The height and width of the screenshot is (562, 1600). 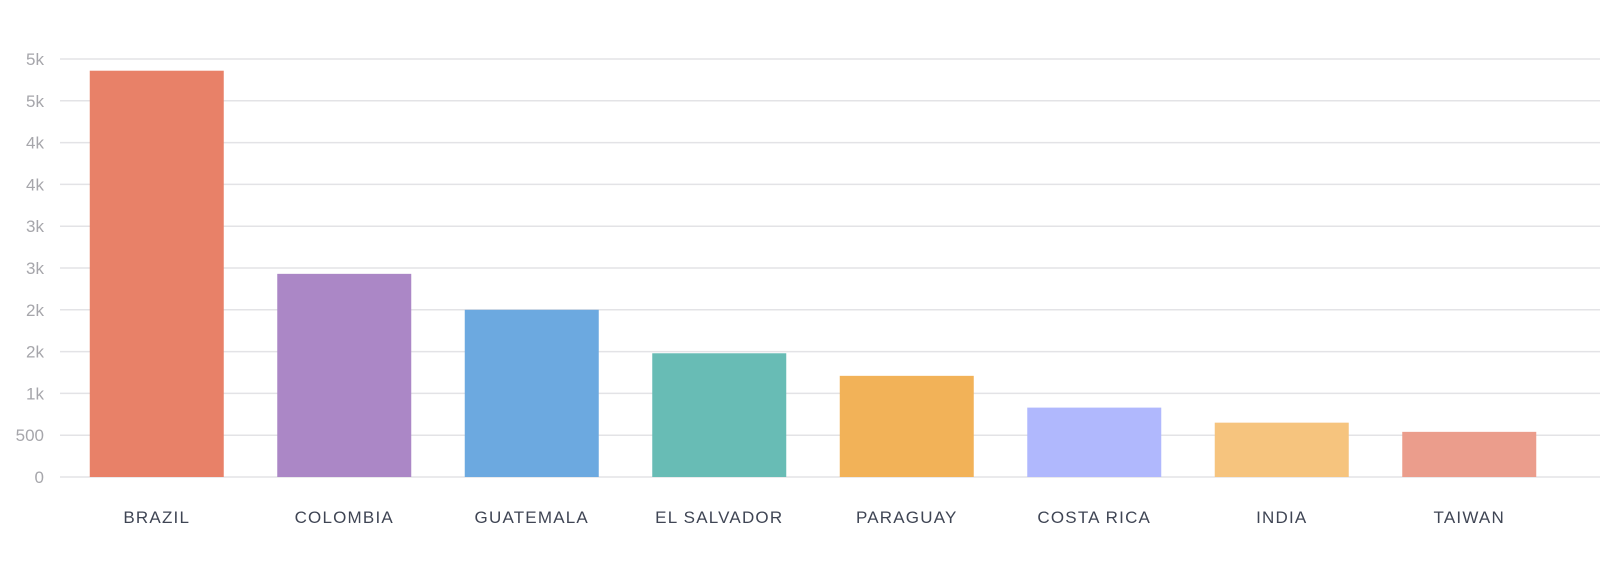 What do you see at coordinates (906, 426) in the screenshot?
I see `bar-paraguay` at bounding box center [906, 426].